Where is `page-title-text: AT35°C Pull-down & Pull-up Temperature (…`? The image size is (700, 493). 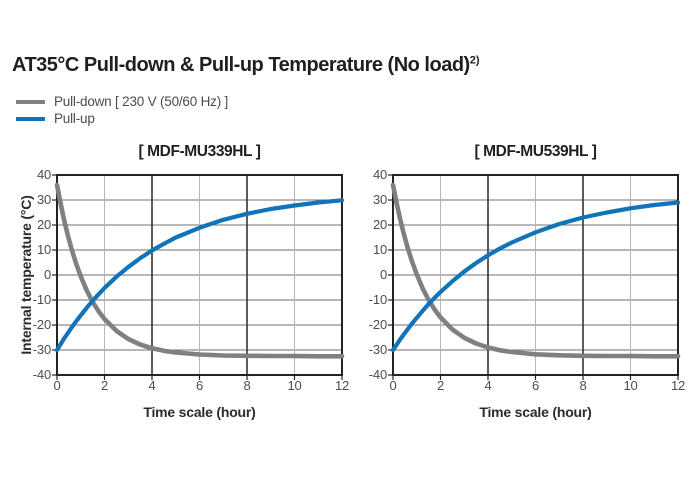
page-title-text: AT35°C Pull-down & Pull-up Temperature (… is located at coordinates (241, 65).